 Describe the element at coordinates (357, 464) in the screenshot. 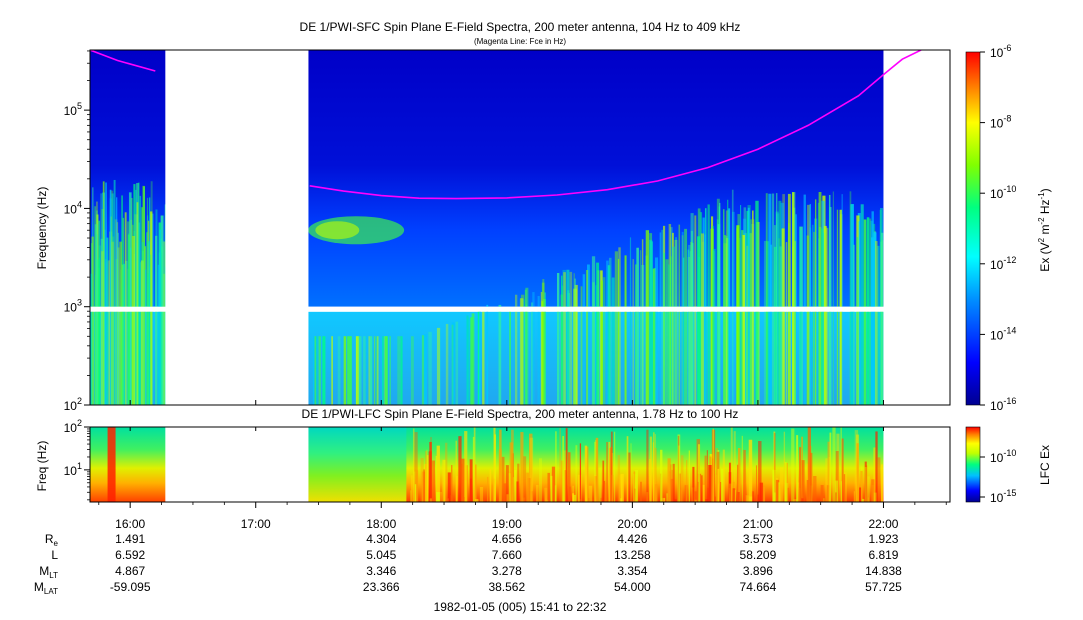

I see `lfc-band-early` at that location.